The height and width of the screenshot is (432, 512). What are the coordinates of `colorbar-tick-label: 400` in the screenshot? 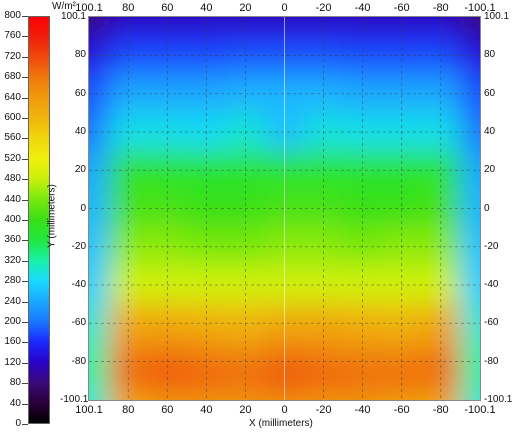 It's located at (12, 219).